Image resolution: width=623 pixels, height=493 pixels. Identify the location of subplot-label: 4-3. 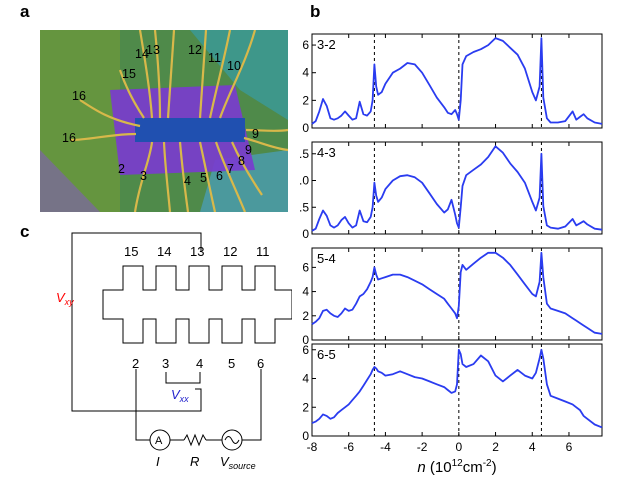
(326, 152).